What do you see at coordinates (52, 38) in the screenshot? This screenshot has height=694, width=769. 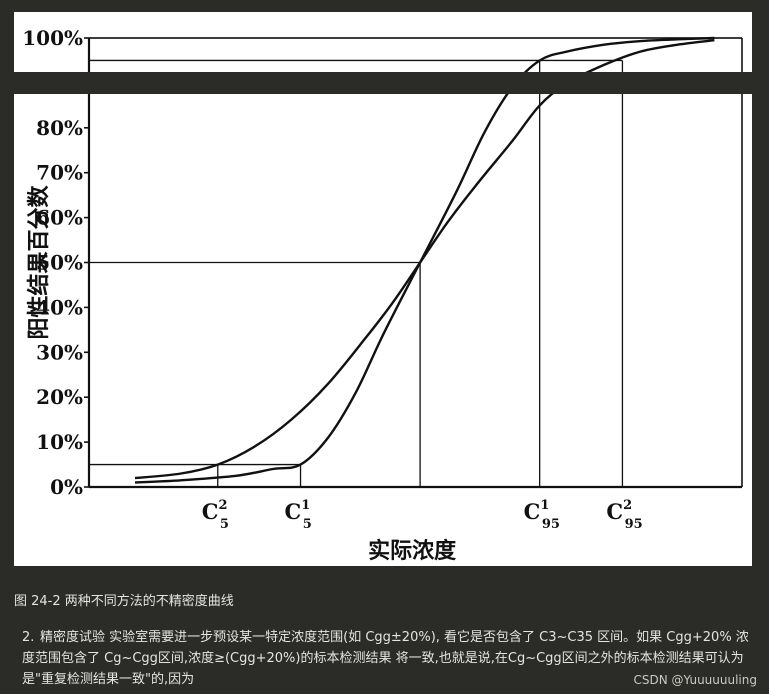 I see `y-tick-label: 100%` at bounding box center [52, 38].